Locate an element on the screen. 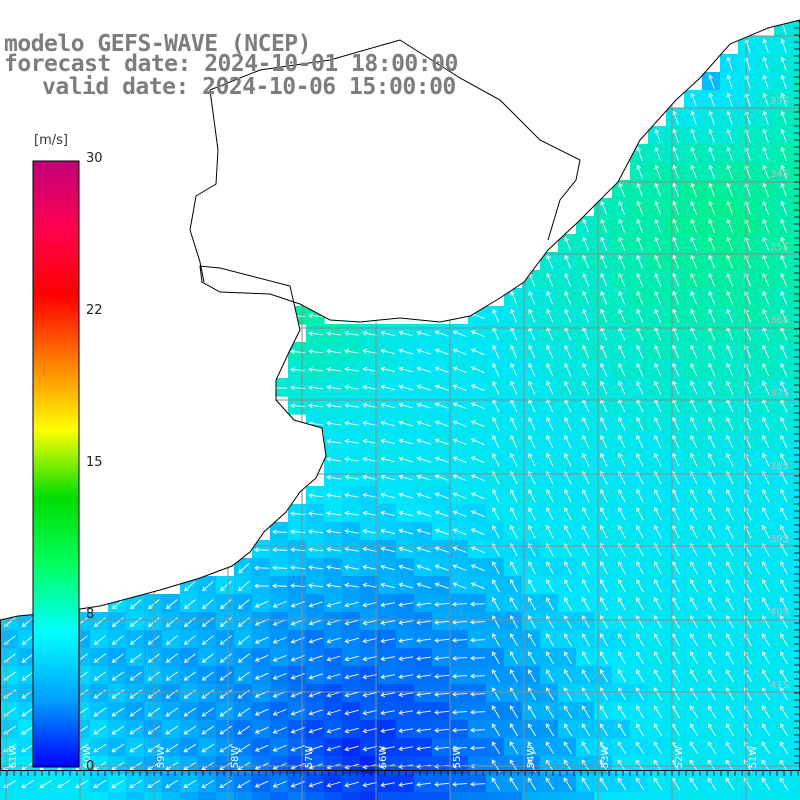  lon-label: 61W is located at coordinates (13, 757).